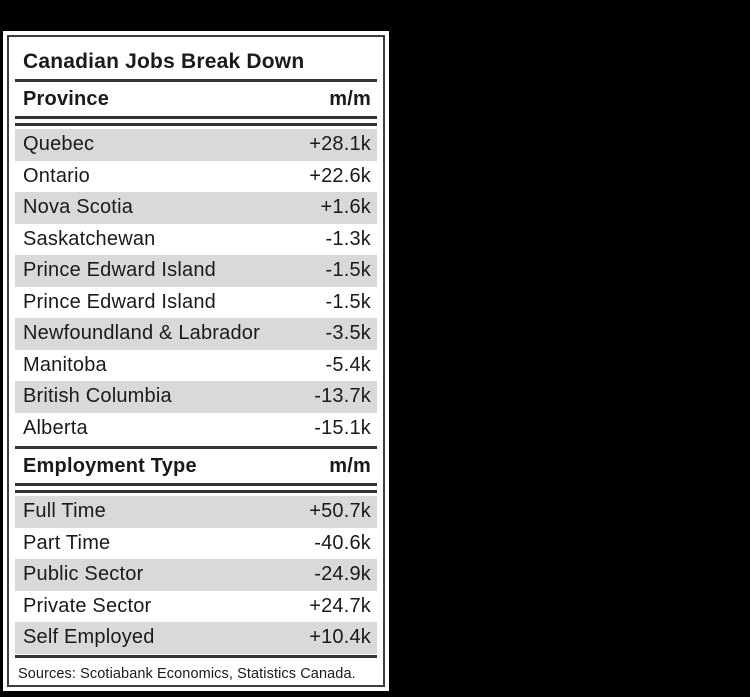 This screenshot has width=750, height=697. What do you see at coordinates (59, 144) in the screenshot?
I see `row-label: Quebec` at bounding box center [59, 144].